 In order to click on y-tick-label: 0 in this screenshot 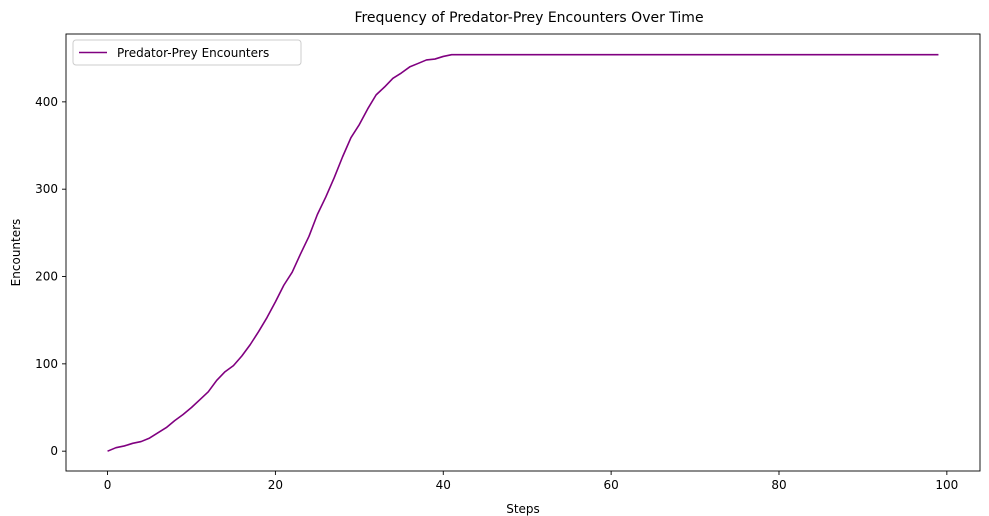, I will do `click(54, 451)`.